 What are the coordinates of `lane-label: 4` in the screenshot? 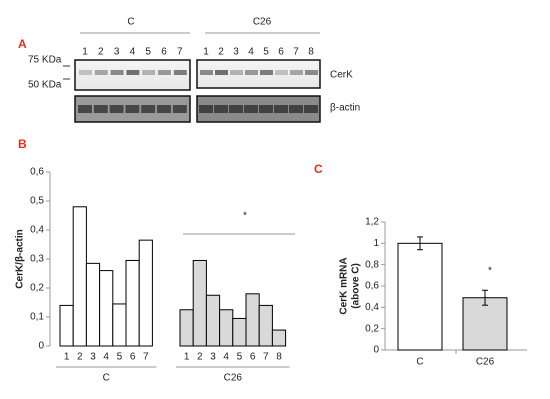 It's located at (251, 52).